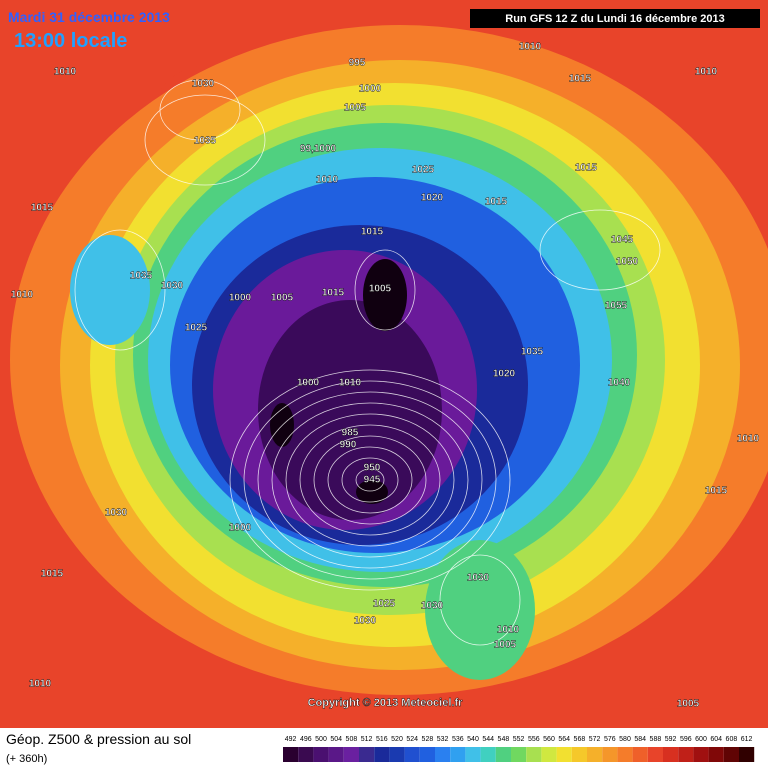 Image resolution: width=768 pixels, height=768 pixels. What do you see at coordinates (428, 739) in the screenshot?
I see `legend-label: 528` at bounding box center [428, 739].